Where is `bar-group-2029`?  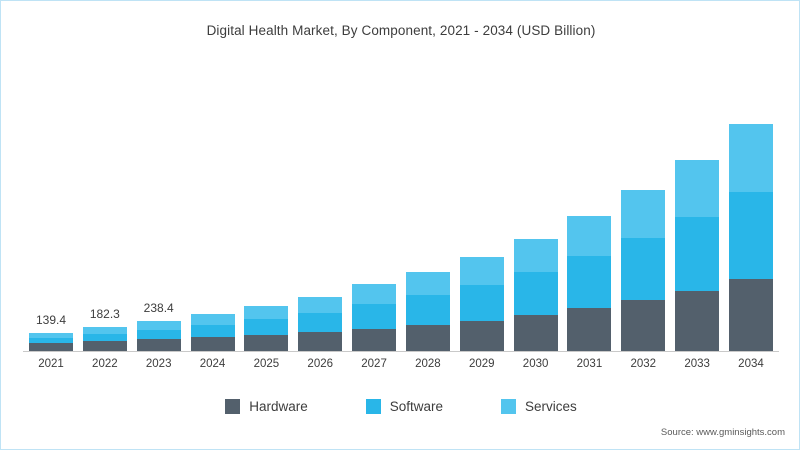 bar-group-2029 is located at coordinates (481, 205).